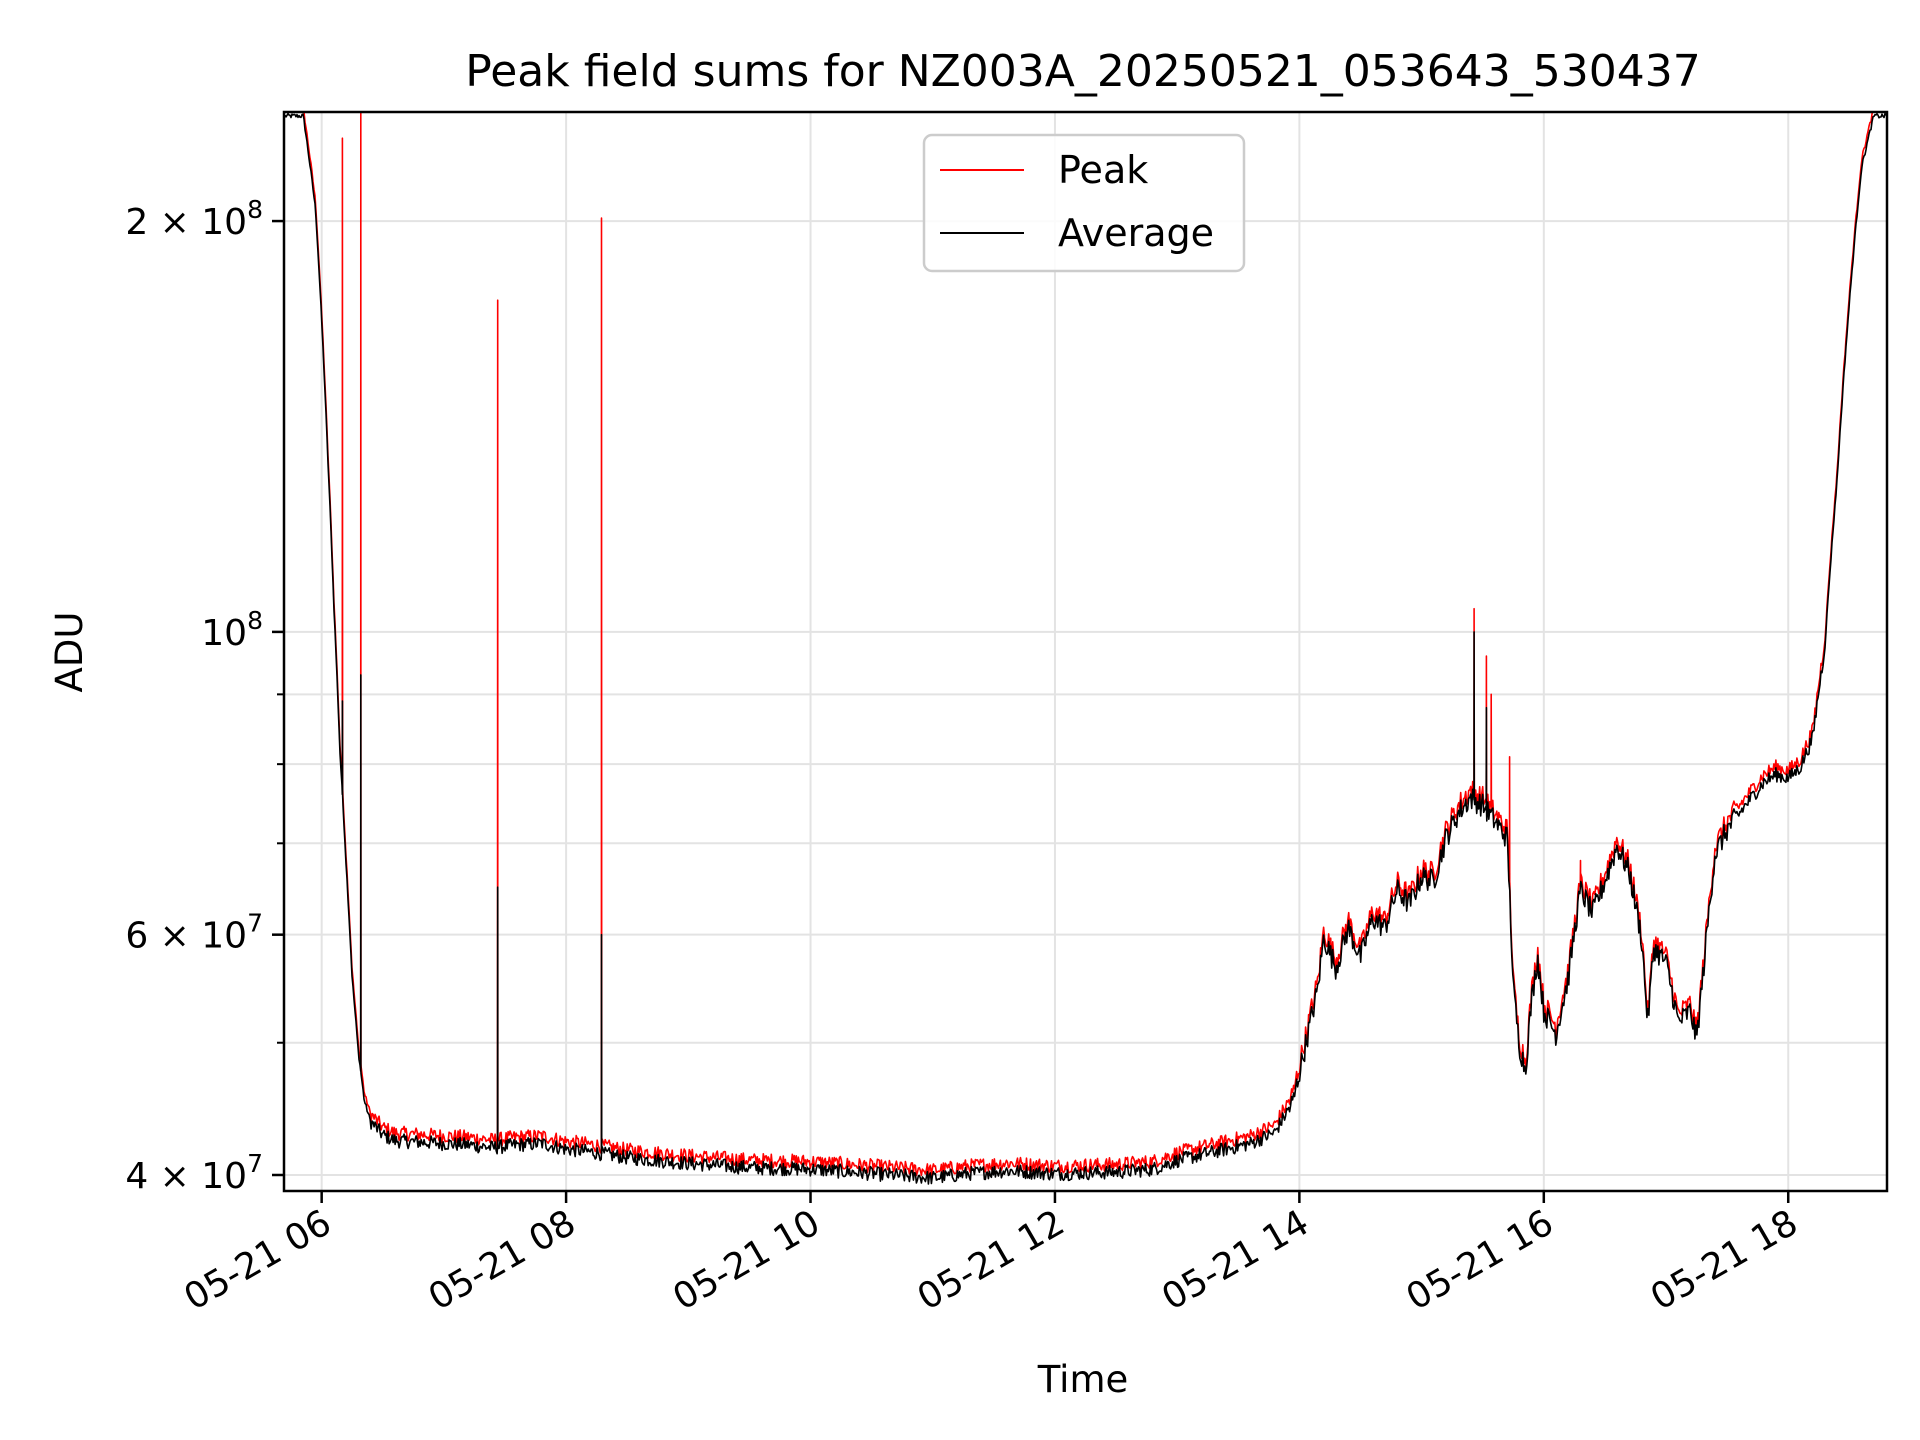 The height and width of the screenshot is (1440, 1920). Describe the element at coordinates (204, 696) in the screenshot. I see `y-axis: 4 × 107 6 × 107 108 2 × 108` at that location.